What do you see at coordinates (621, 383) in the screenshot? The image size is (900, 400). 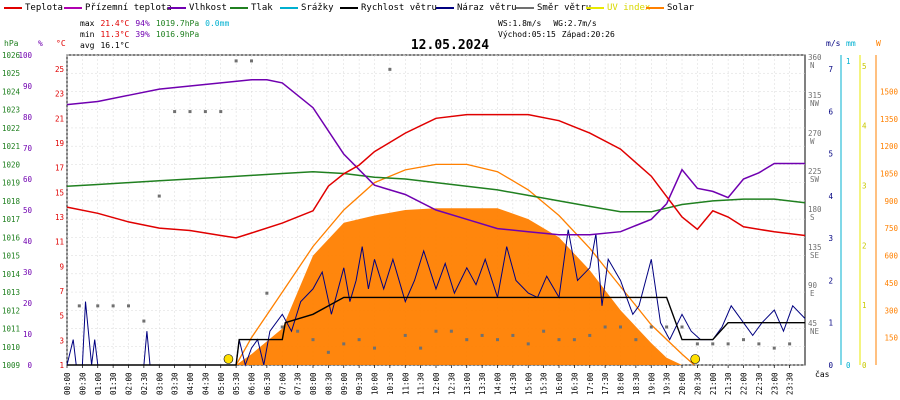 I see `x-tick-label: 18:00` at bounding box center [621, 383].